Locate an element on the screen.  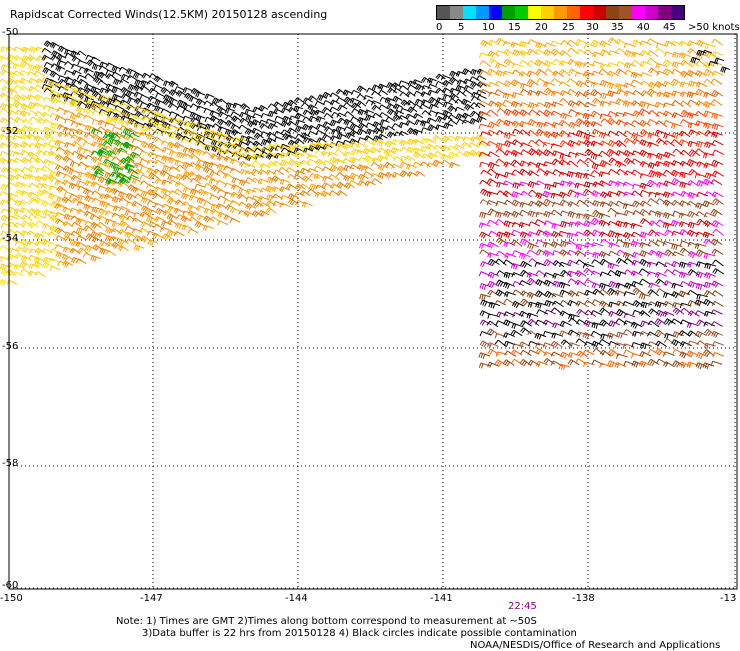
time-label: 22:45 is located at coordinates (522, 606).